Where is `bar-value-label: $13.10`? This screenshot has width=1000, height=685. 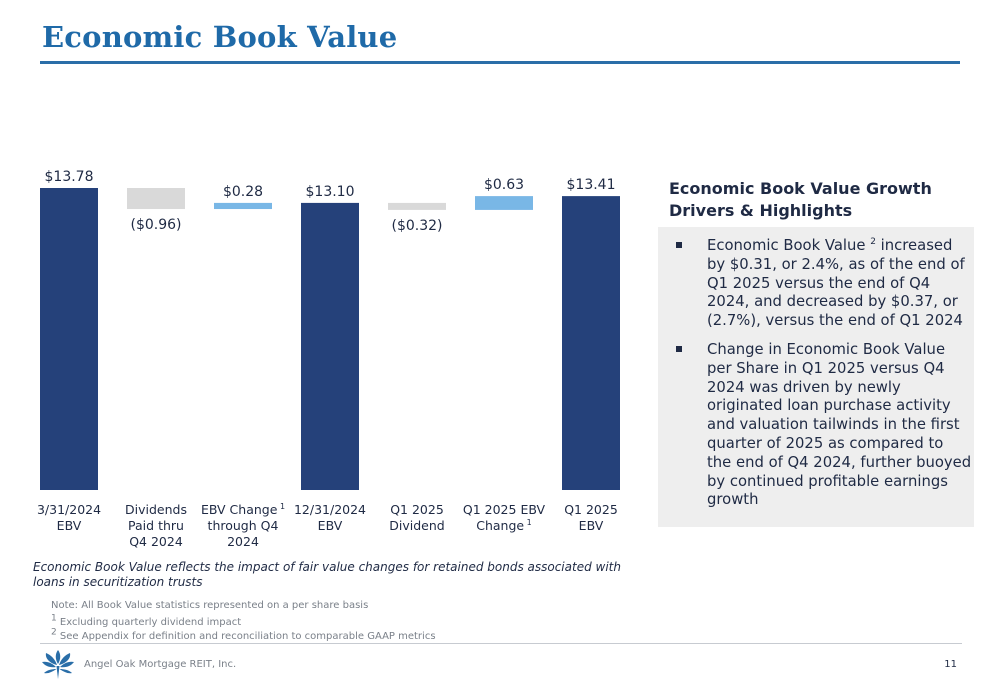 bar-value-label: $13.10 is located at coordinates (330, 192).